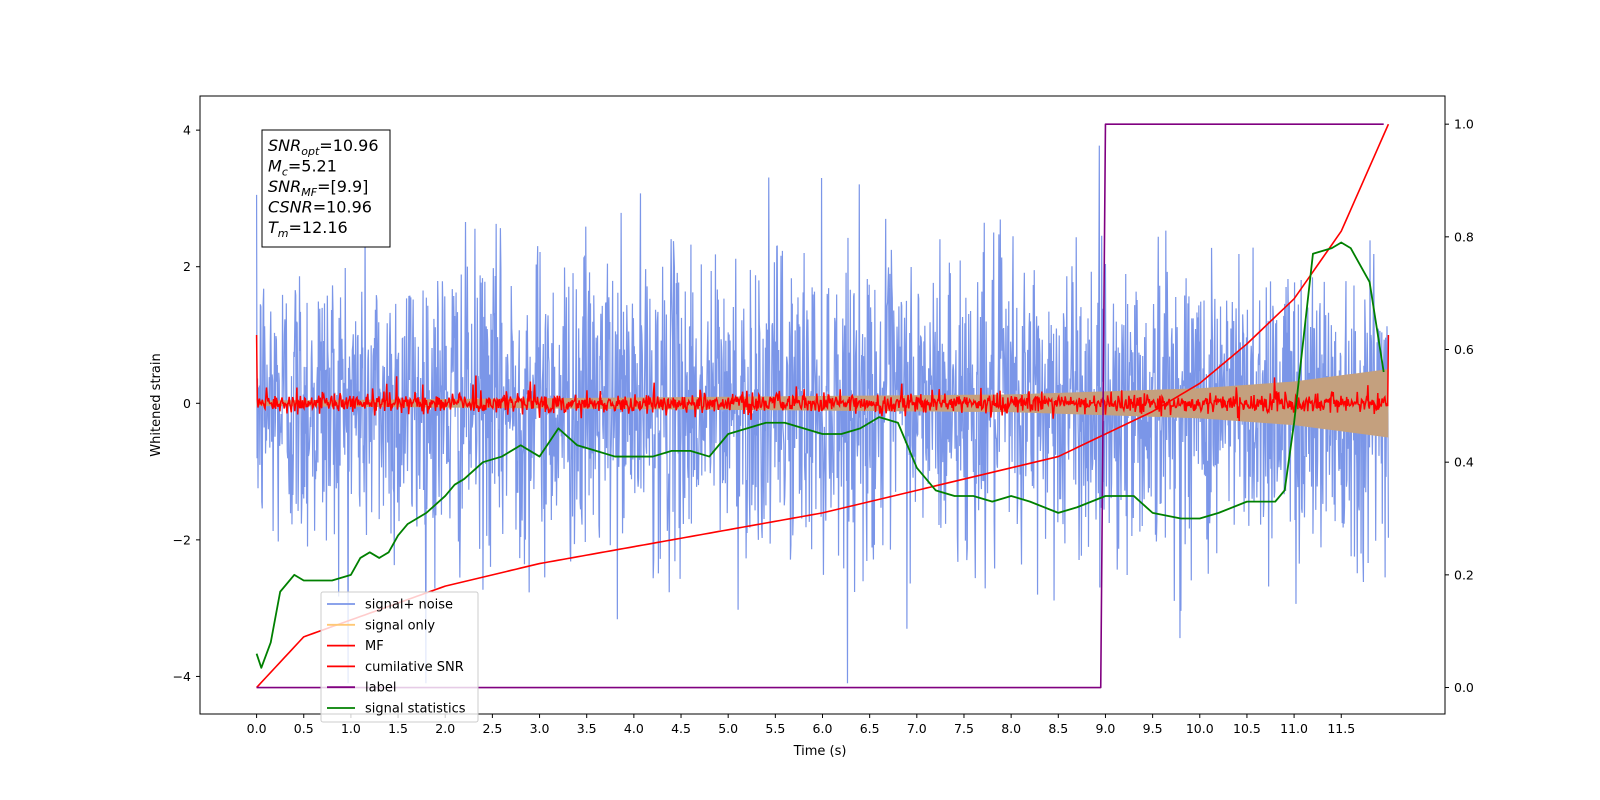  Describe the element at coordinates (187, 130) in the screenshot. I see `y-tick-label: 4` at that location.